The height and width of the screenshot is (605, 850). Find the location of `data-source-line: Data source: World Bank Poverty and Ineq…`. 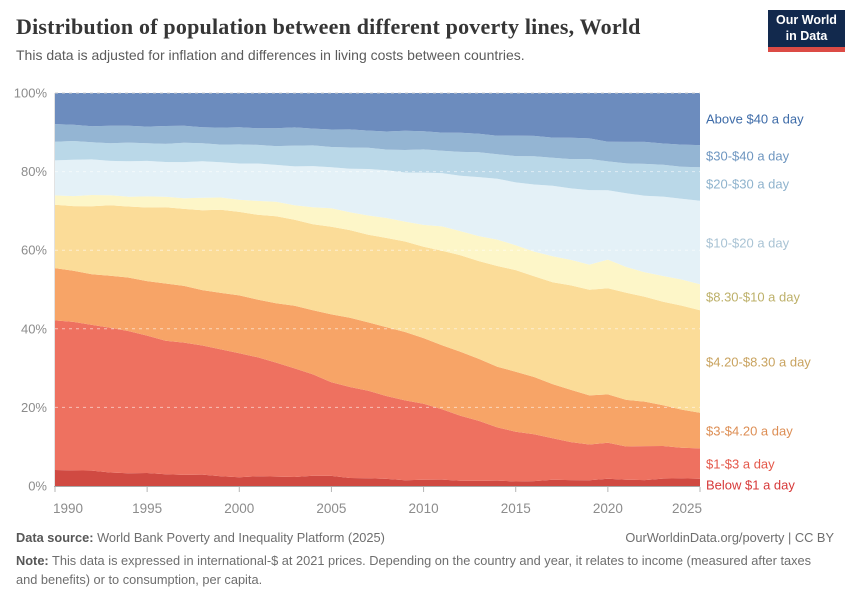

data-source-line: Data source: World Bank Poverty and Ineq… is located at coordinates (200, 537).